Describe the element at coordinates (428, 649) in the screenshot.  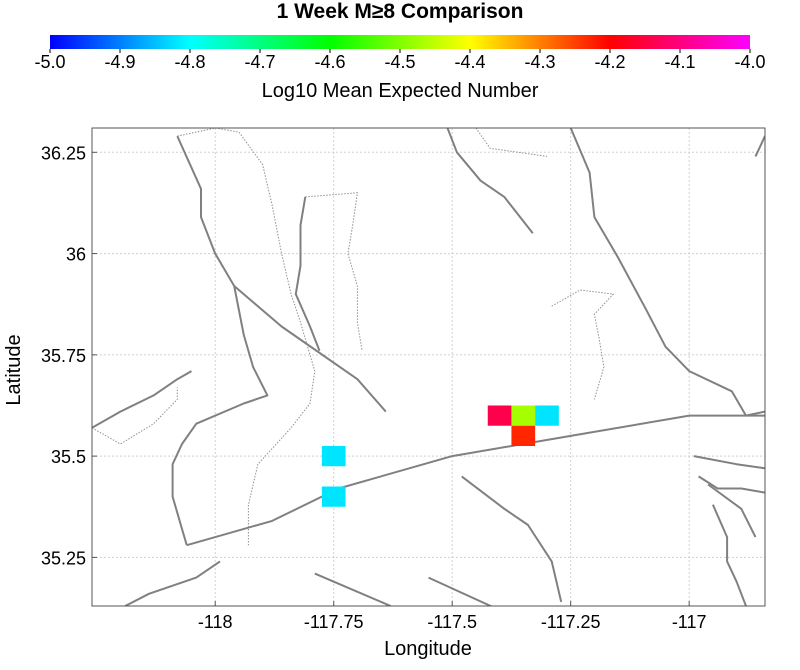
I see `x-axis-label: Longitude` at that location.